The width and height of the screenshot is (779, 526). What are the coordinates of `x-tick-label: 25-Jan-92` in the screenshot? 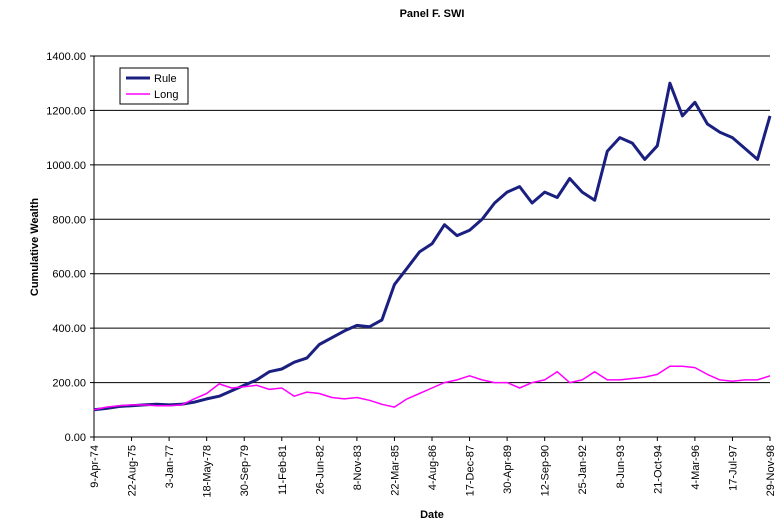 It's located at (583, 470).